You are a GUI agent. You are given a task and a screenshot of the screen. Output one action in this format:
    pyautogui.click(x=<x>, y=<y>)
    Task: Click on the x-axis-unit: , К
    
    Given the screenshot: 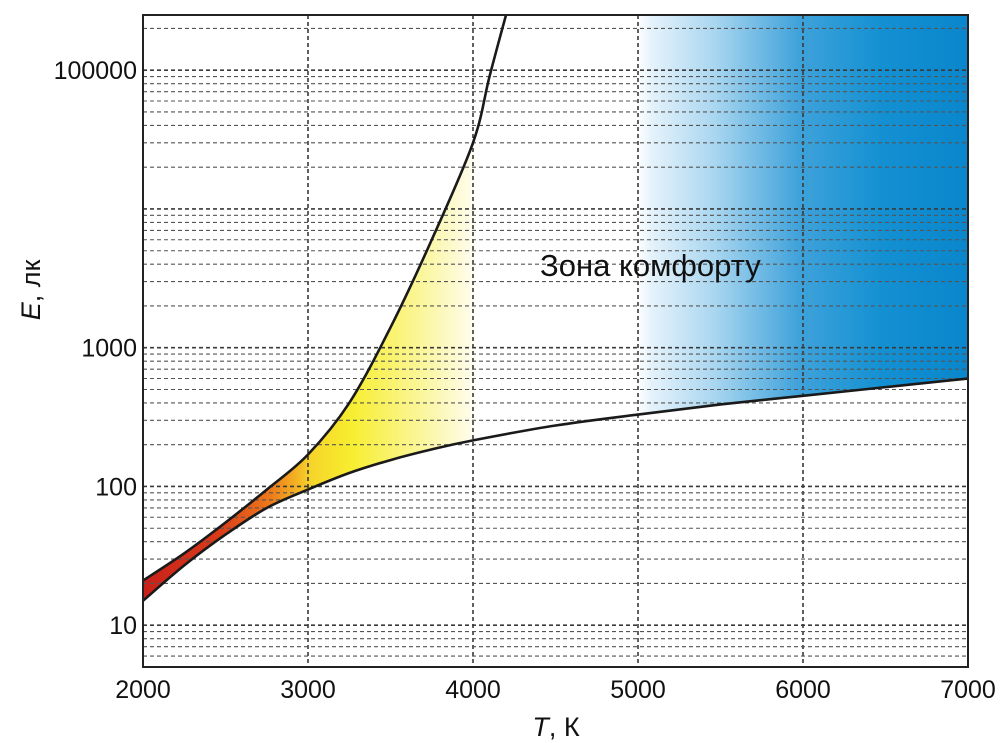 What is the action you would take?
    pyautogui.click(x=564, y=727)
    